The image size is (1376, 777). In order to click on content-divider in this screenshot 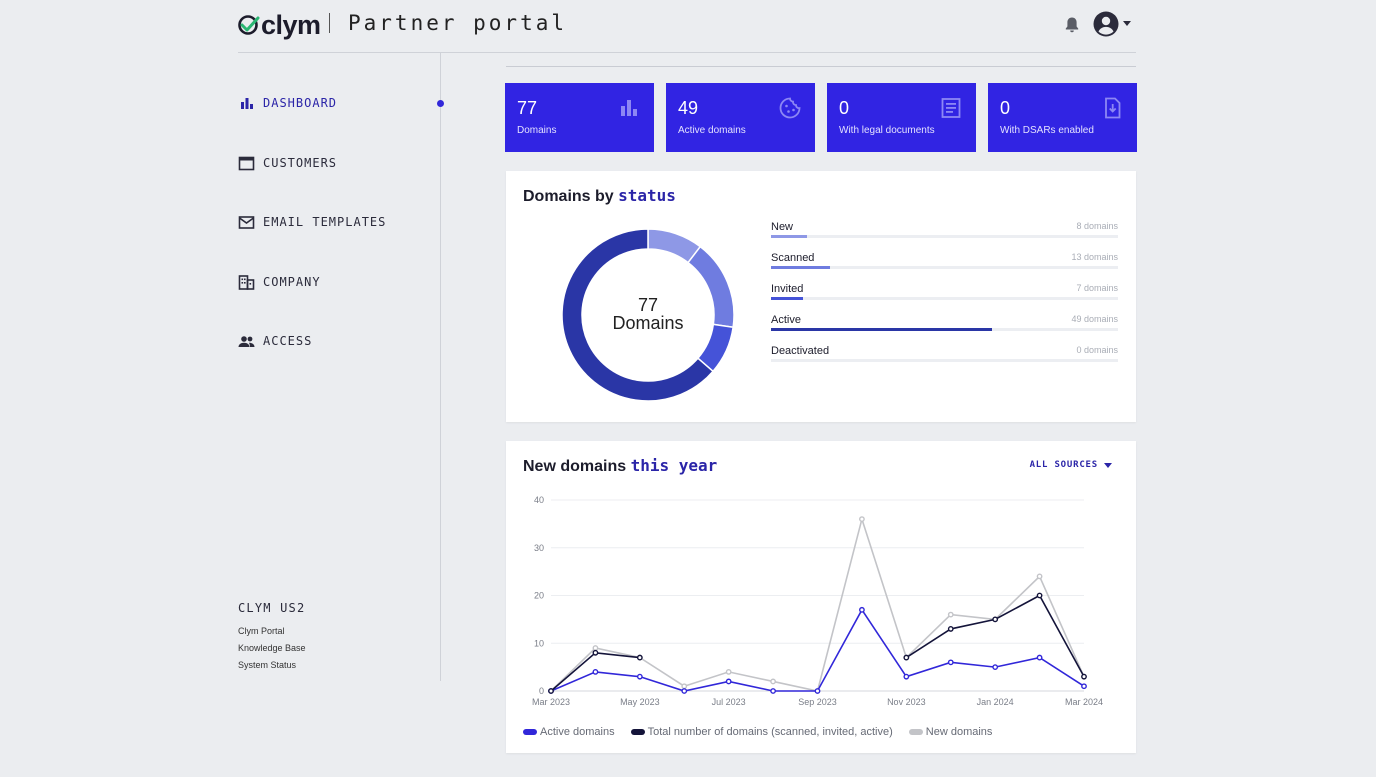, I will do `click(821, 66)`.